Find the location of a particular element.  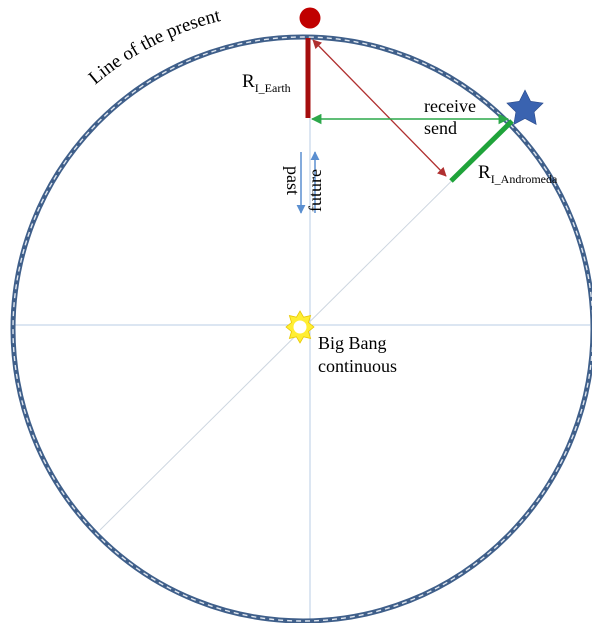

r-earth-label: RI_Earth is located at coordinates (266, 83).